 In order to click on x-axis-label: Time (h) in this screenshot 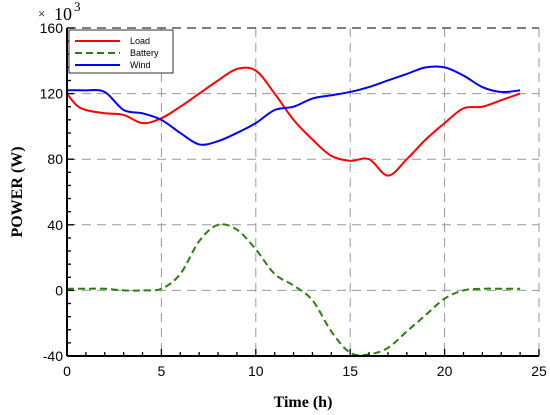, I will do `click(303, 402)`.